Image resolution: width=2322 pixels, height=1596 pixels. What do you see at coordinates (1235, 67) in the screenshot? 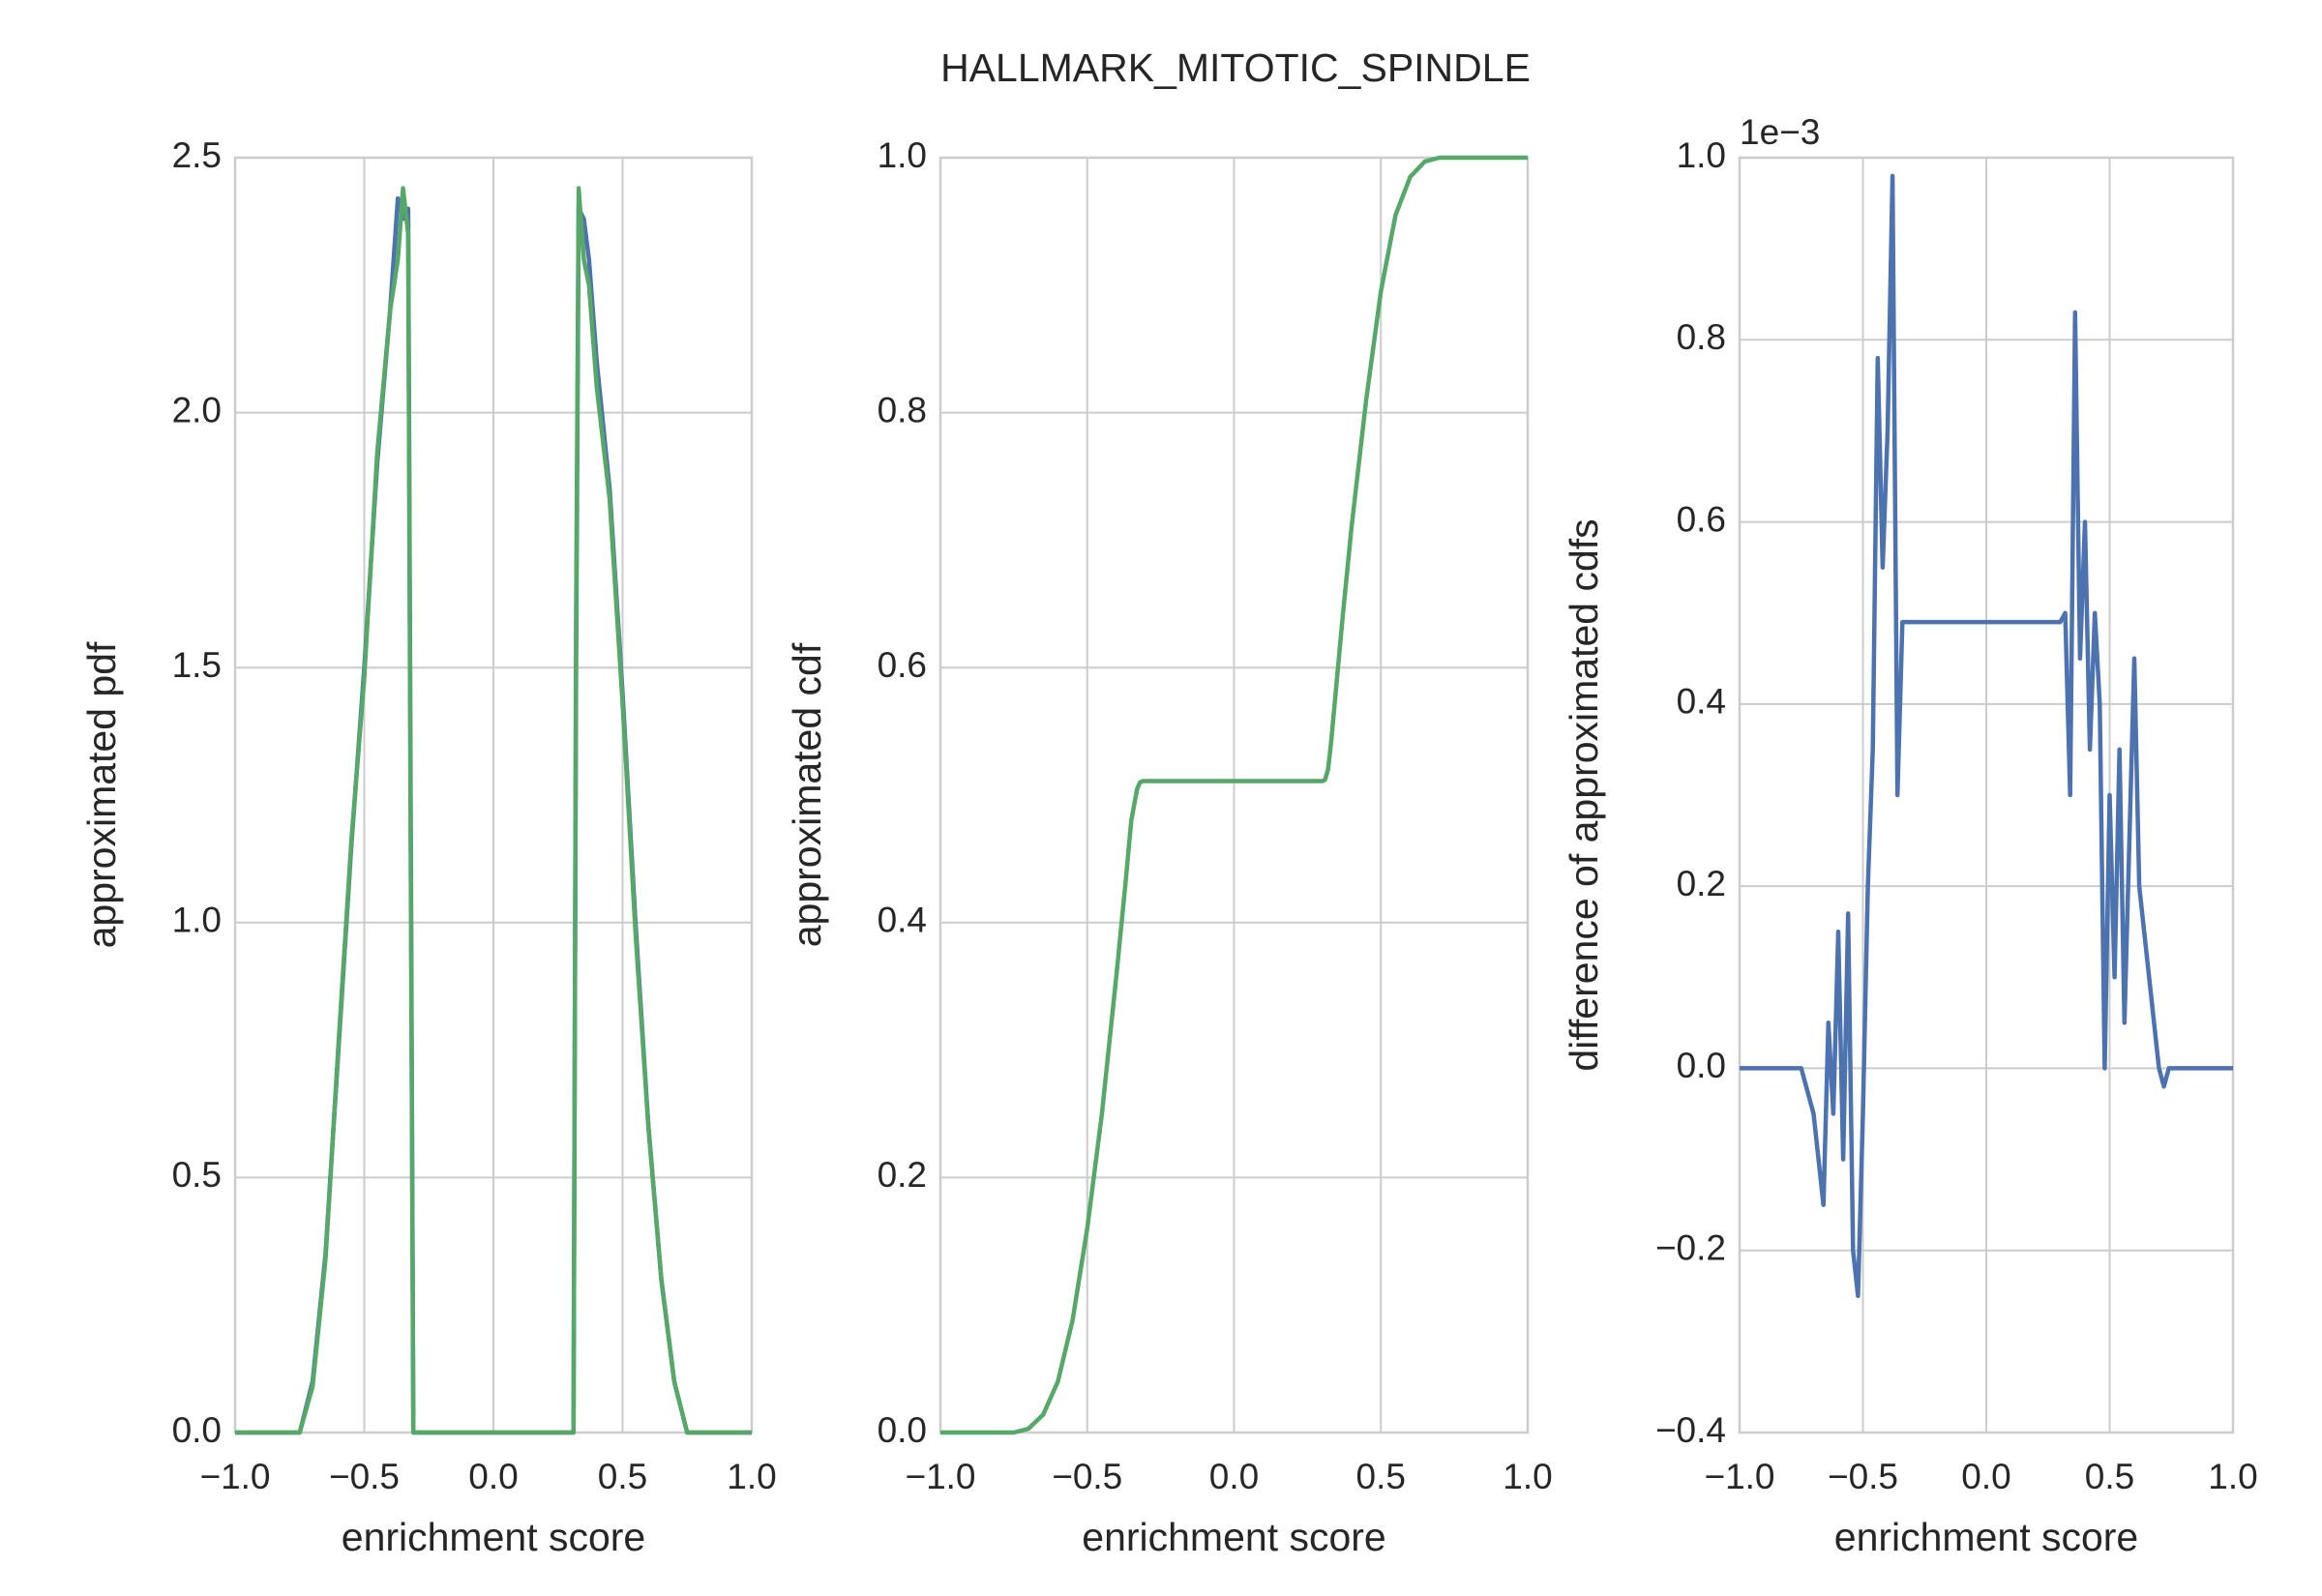
I see `figure-title: HALLMARK_MITOTIC_SPINDLE` at bounding box center [1235, 67].